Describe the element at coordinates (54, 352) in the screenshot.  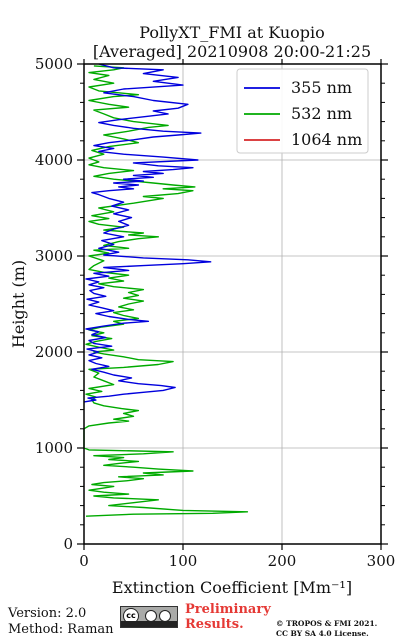
I see `y-tick-label: 2000` at that location.